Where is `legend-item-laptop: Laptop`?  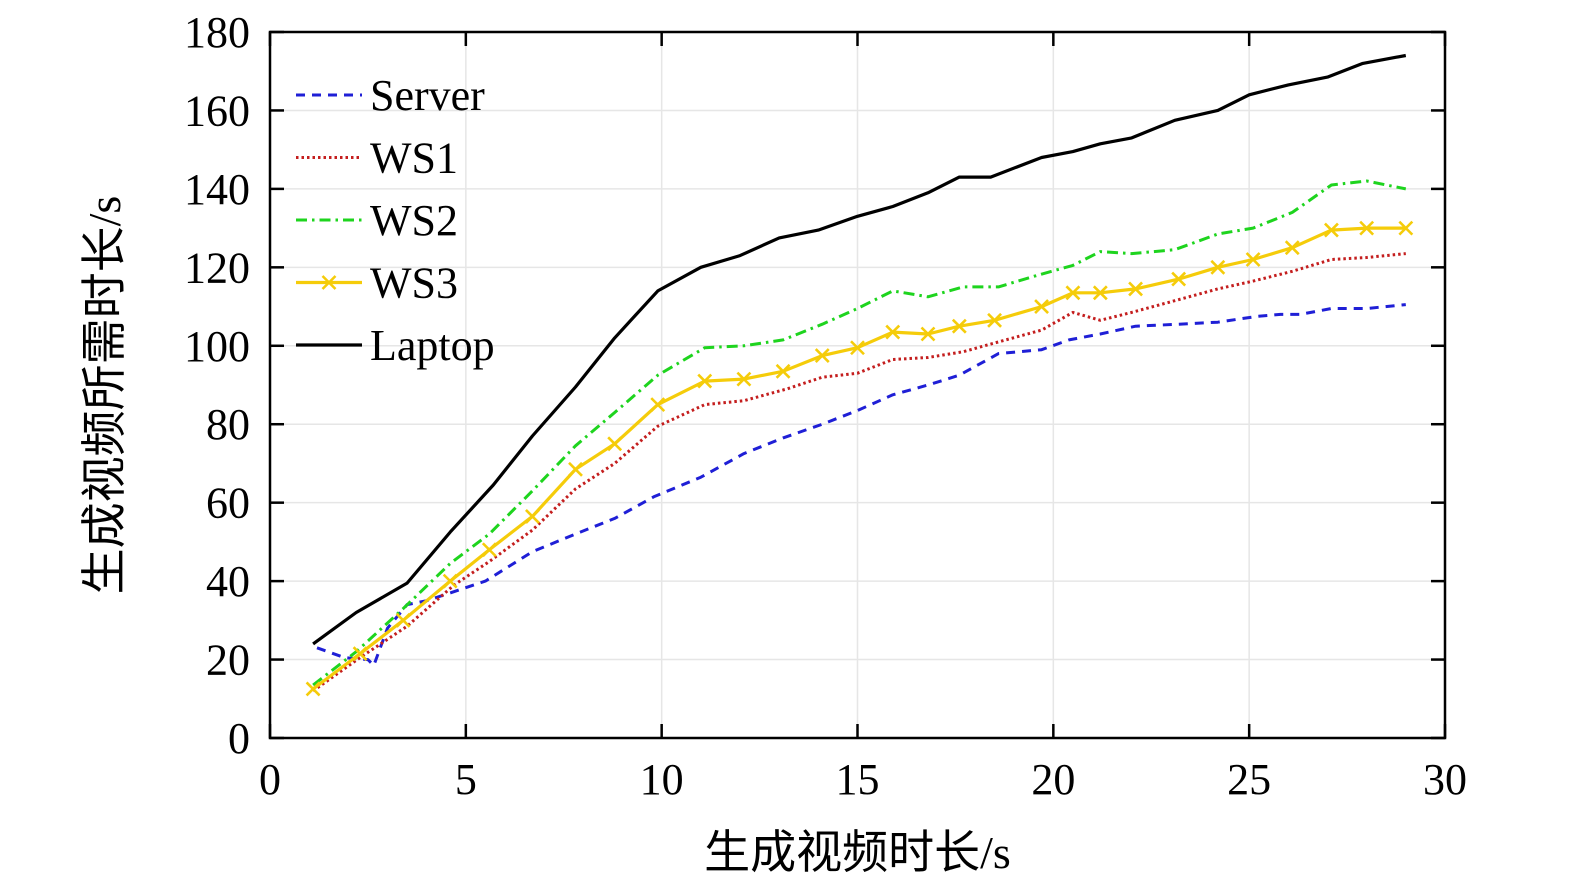 legend-item-laptop: Laptop is located at coordinates (395, 345).